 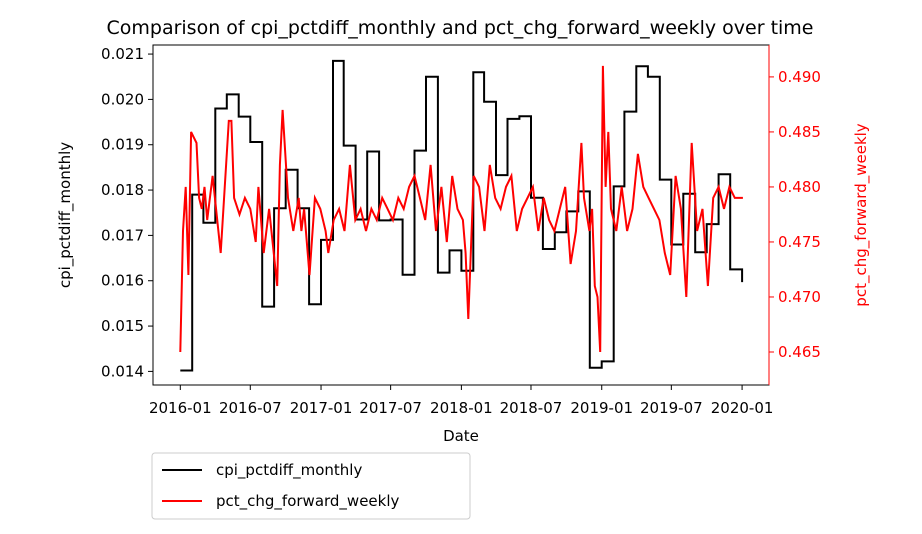 What do you see at coordinates (122, 54) in the screenshot?
I see `y-left-tick-label: 0.021` at bounding box center [122, 54].